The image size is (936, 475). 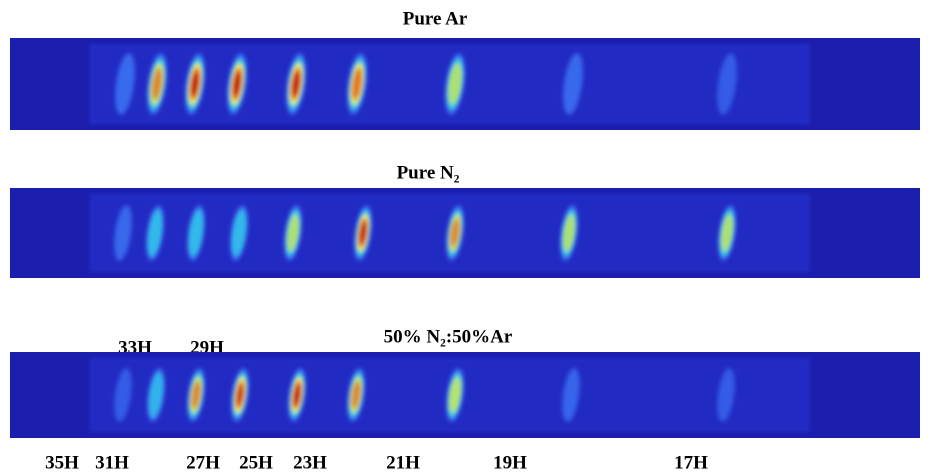 What do you see at coordinates (203, 462) in the screenshot?
I see `harmonic-label: 27H` at bounding box center [203, 462].